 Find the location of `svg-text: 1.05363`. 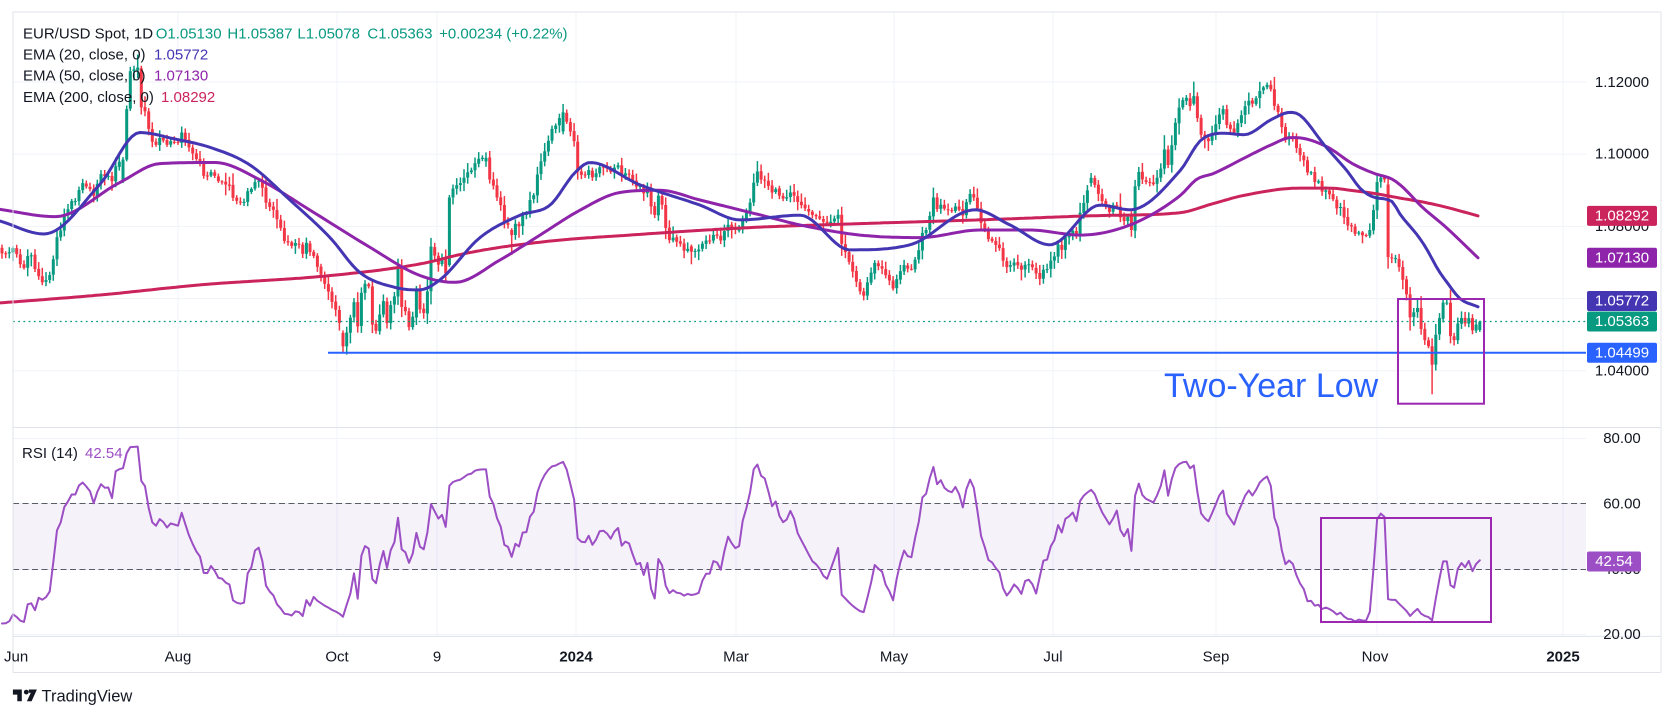

svg-text: 1.05363 is located at coordinates (1622, 321).